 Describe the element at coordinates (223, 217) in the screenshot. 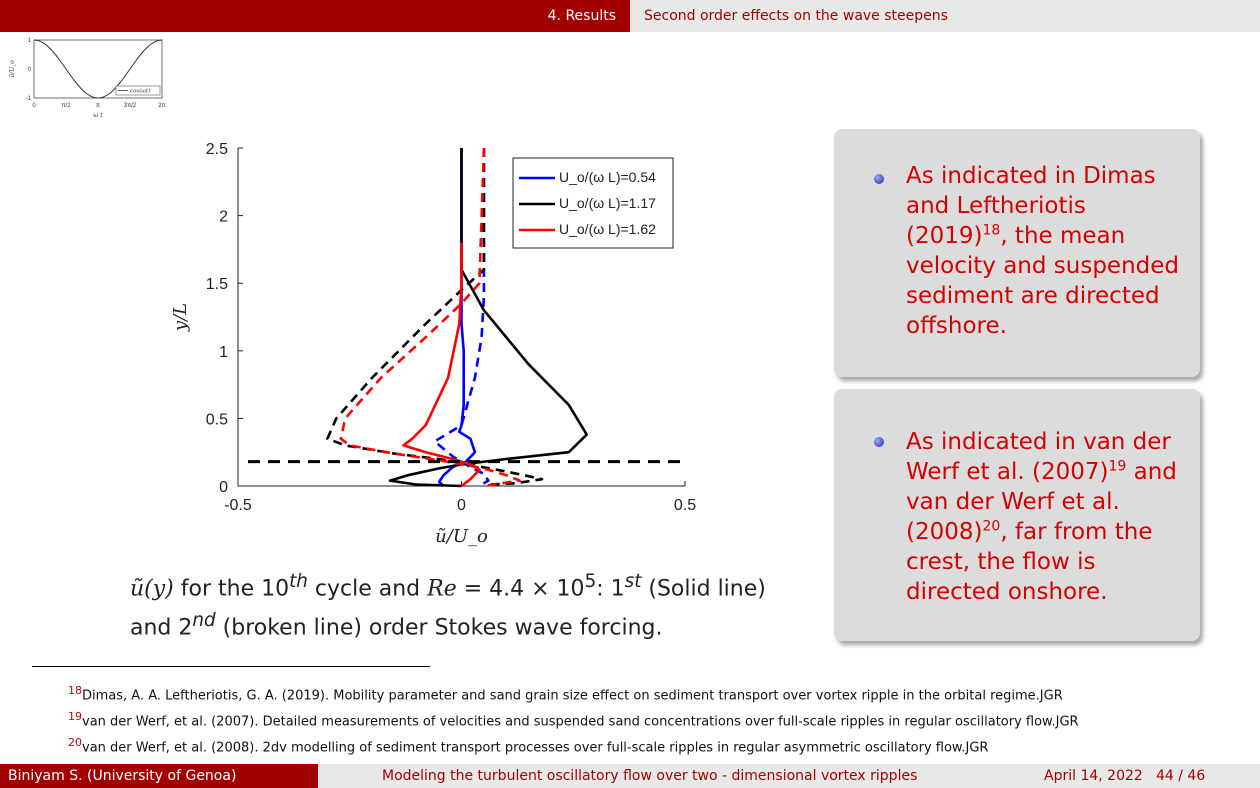

I see `y-tick-label: 2` at that location.